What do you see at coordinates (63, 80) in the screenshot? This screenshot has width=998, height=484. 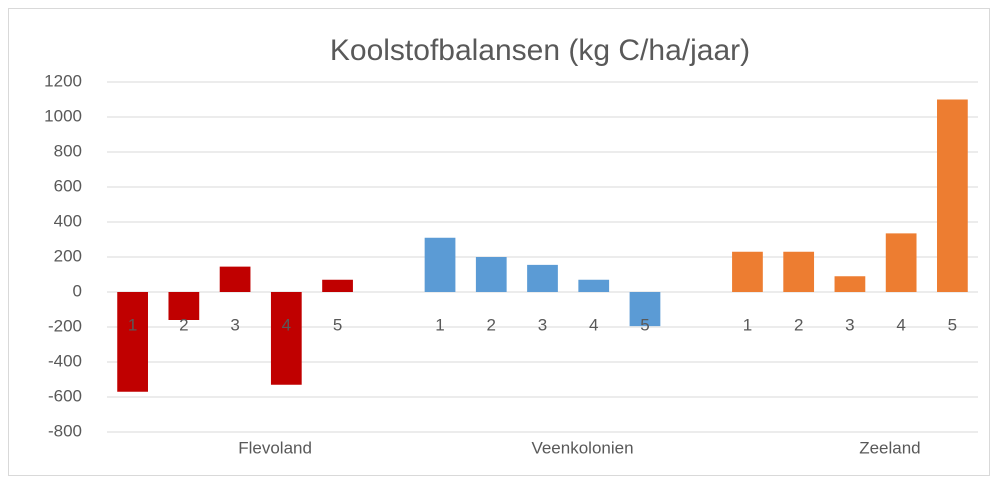 I see `y-tick-label: 1200` at bounding box center [63, 80].